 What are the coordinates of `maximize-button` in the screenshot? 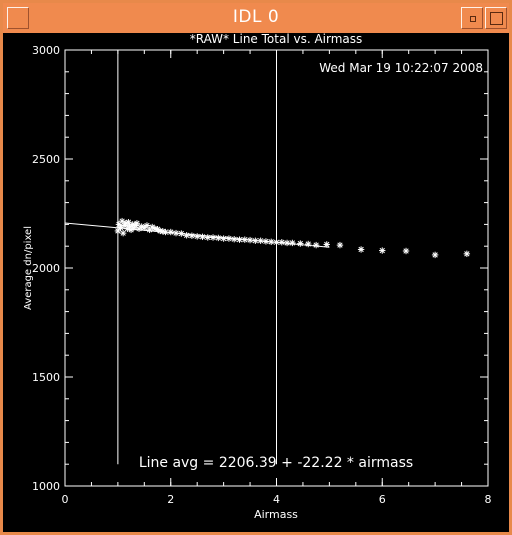 It's located at (496, 18).